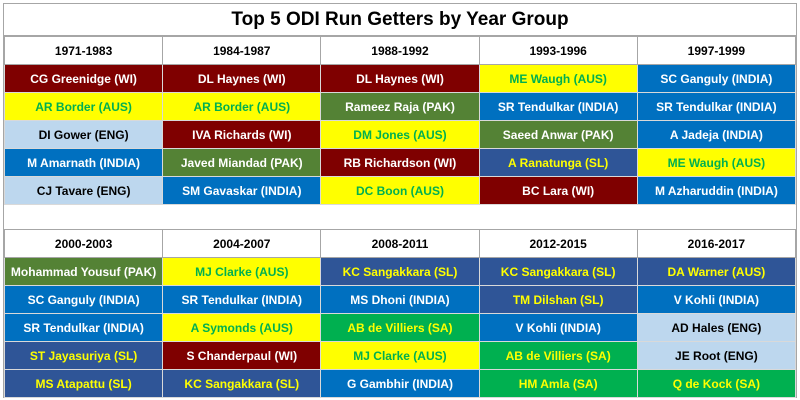 The height and width of the screenshot is (400, 800). Describe the element at coordinates (83, 243) in the screenshot. I see `column-header: 2000-2003` at that location.